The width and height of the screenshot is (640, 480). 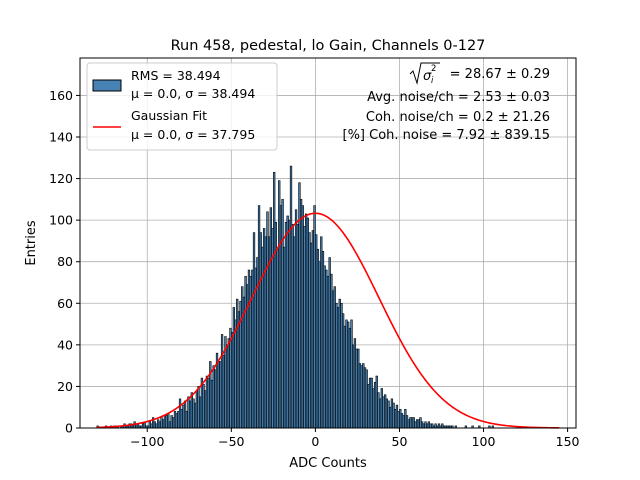 What do you see at coordinates (65, 303) in the screenshot?
I see `y-tick-label: 60` at bounding box center [65, 303].